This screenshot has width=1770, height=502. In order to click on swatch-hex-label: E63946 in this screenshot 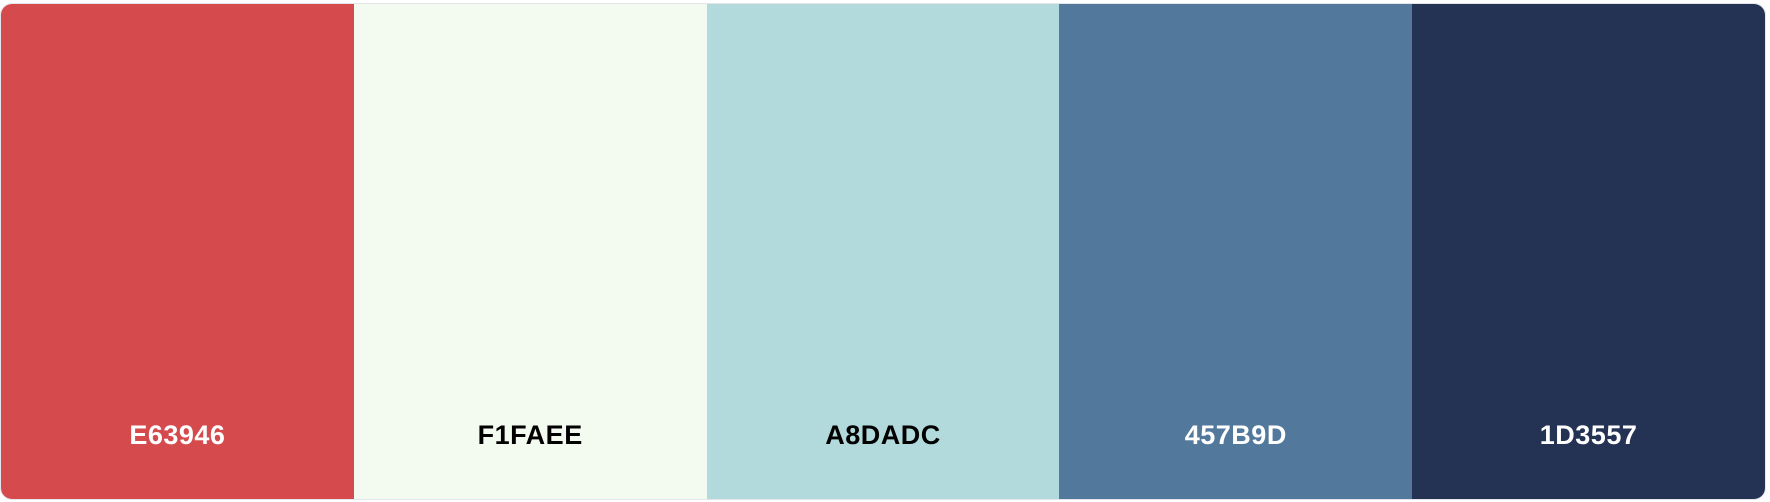, I will do `click(177, 435)`.